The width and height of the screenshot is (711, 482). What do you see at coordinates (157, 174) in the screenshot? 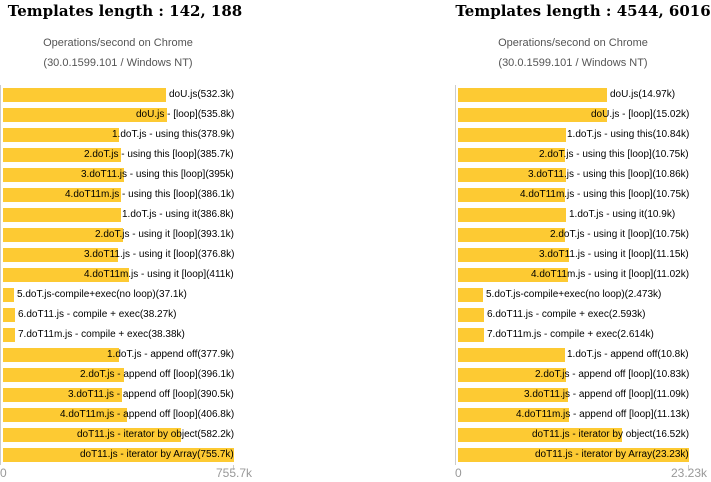
I see `bar-label: 3.doT11.js - using this [loop](395k)` at bounding box center [157, 174].